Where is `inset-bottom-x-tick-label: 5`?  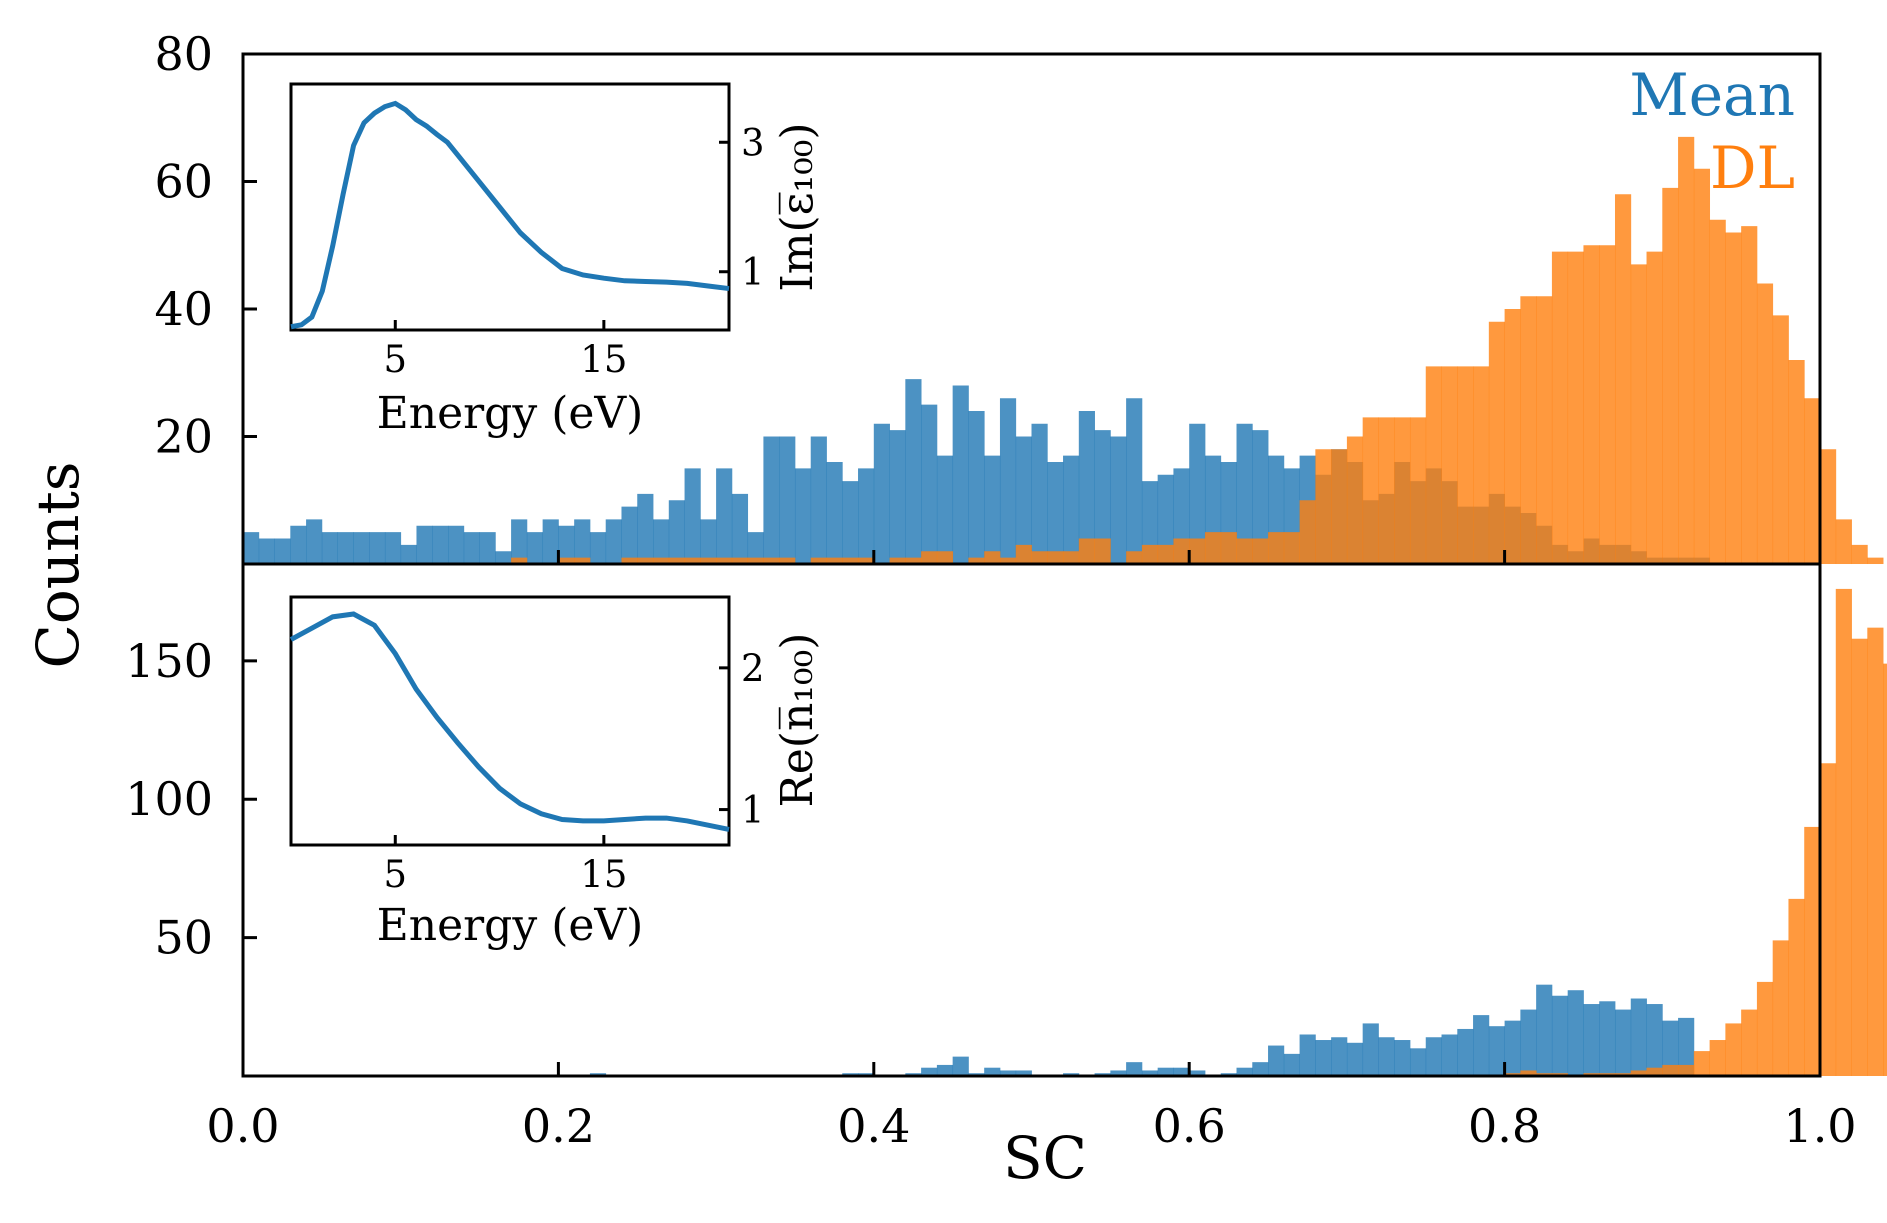
inset-bottom-x-tick-label: 5 is located at coordinates (396, 874).